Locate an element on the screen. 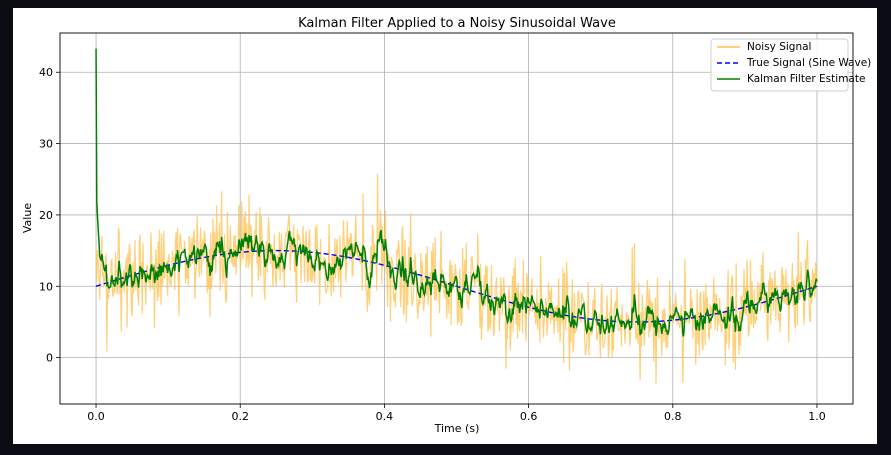  legend-label-noisy: Noisy Signal is located at coordinates (779, 47).